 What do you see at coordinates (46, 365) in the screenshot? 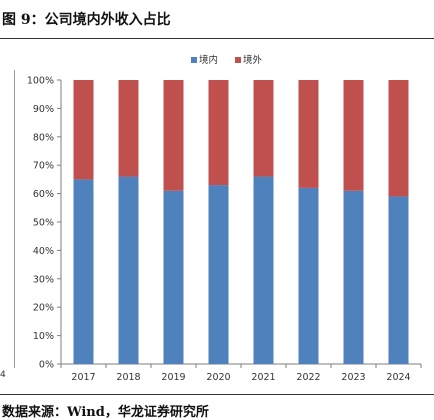
I see `y-tick-label: 0%` at bounding box center [46, 365].